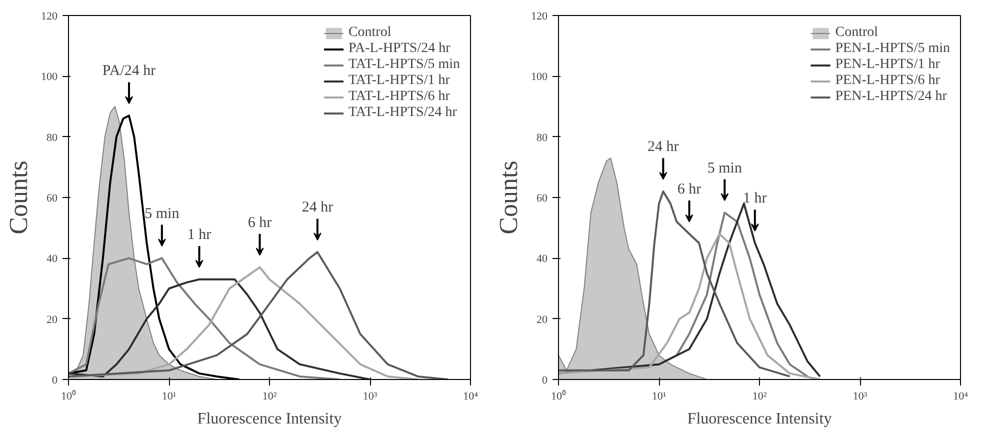 Image resolution: width=993 pixels, height=432 pixels. Describe the element at coordinates (404, 65) in the screenshot. I see `legend-label: TAT-L-HPTS/5 min` at that location.